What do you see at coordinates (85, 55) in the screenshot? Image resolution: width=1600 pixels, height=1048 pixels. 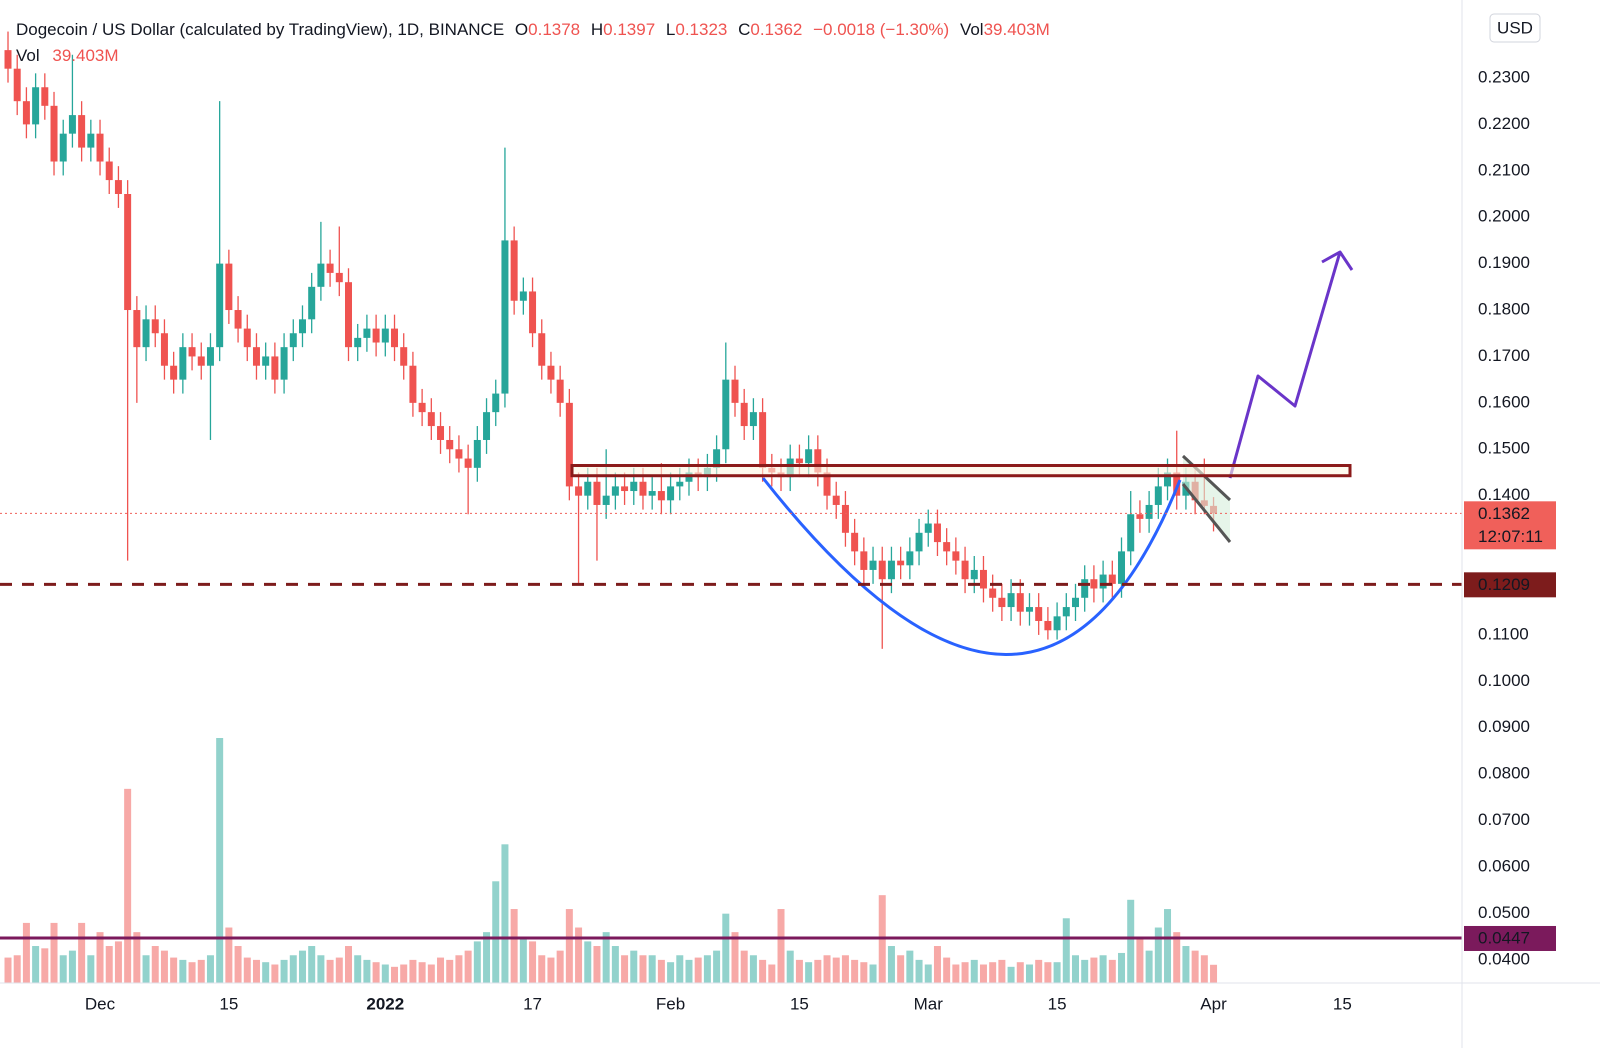 I see `vol-legend-value: 39.403M` at bounding box center [85, 55].